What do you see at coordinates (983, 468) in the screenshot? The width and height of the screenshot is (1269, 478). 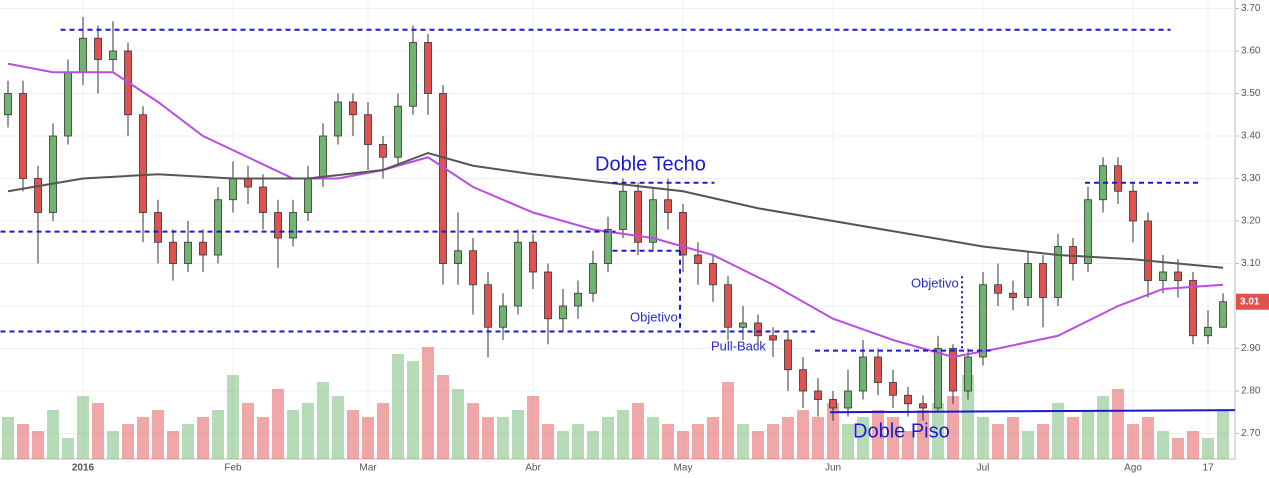 I see `x-tick-label: Jul` at bounding box center [983, 468].